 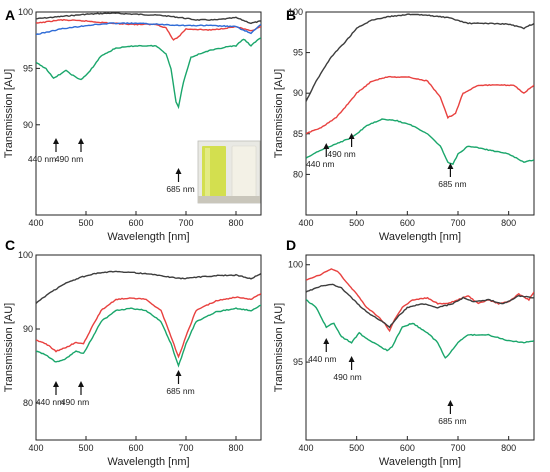 I want to click on panel-label: D, so click(x=291, y=245).